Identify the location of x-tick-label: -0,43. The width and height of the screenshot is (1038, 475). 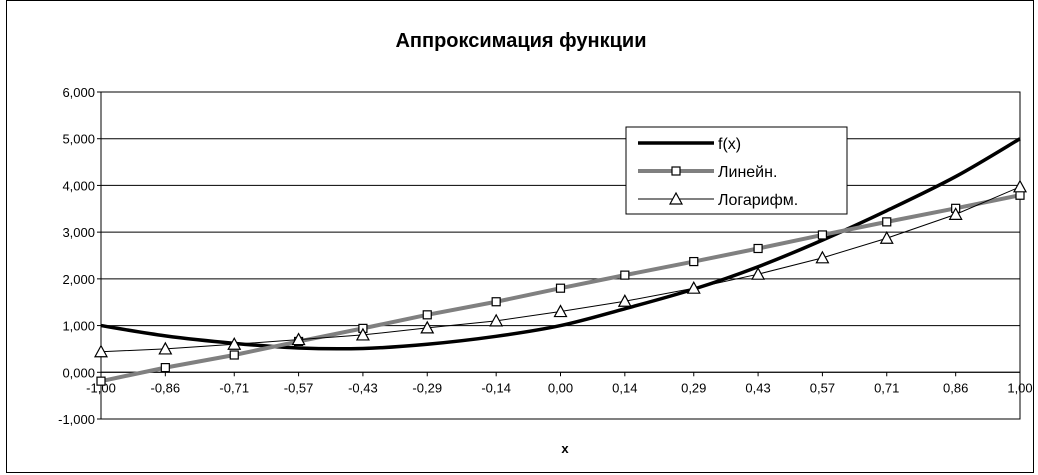
(363, 387).